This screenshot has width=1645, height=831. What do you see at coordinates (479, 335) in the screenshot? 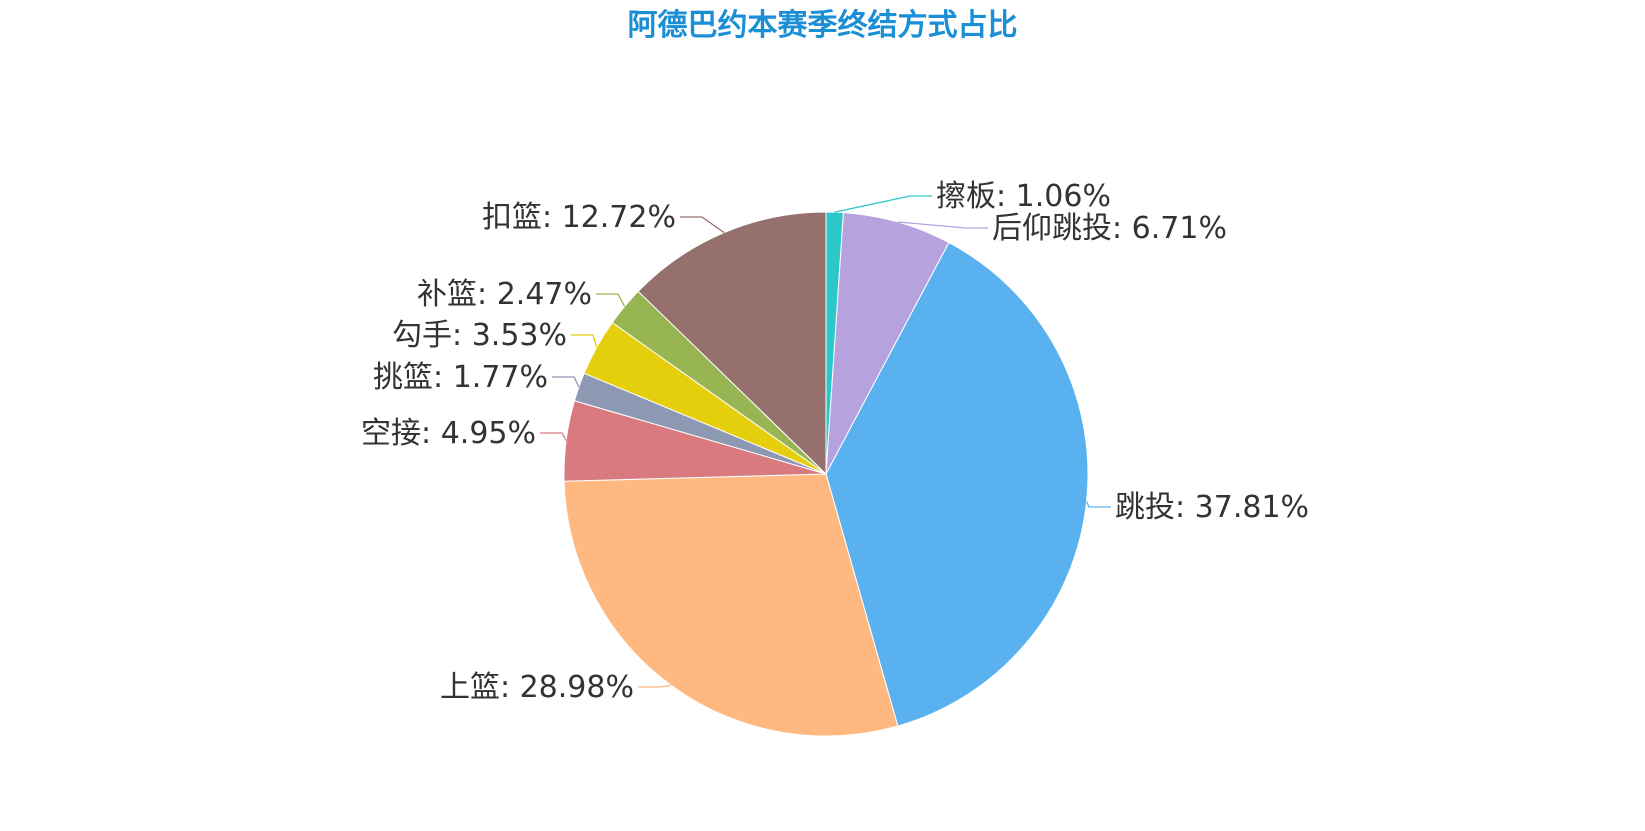
I see `slice-label-勾手: 勾手: 3.53%` at bounding box center [479, 335].